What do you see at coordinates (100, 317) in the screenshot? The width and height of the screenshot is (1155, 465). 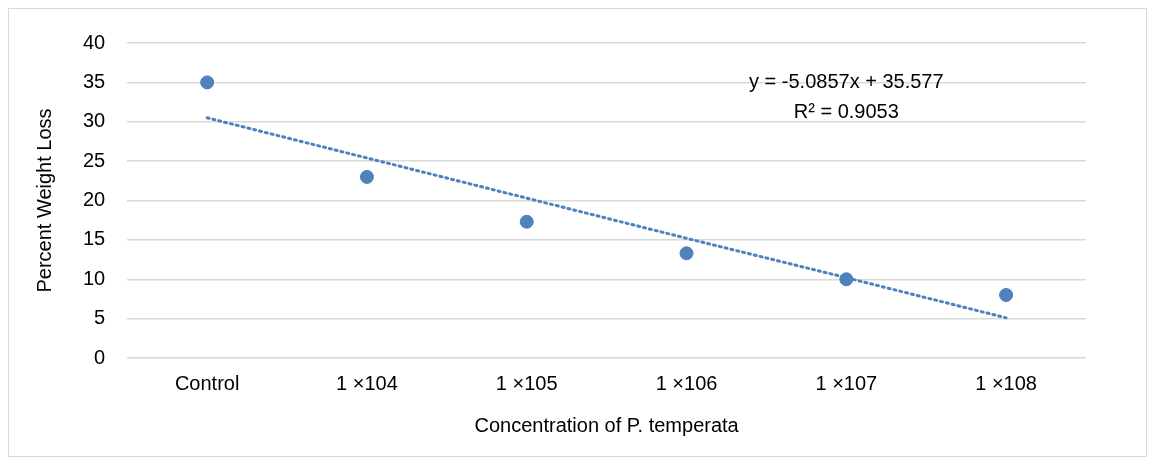 I see `y-tick-label: 5` at bounding box center [100, 317].